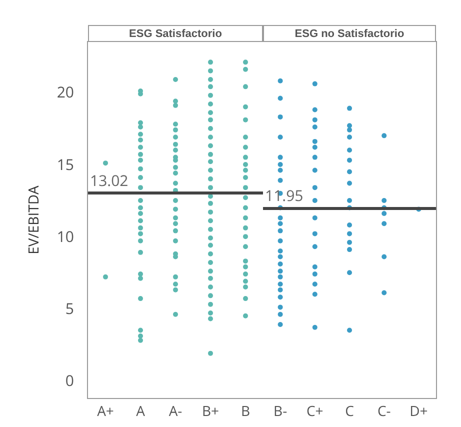  Describe the element at coordinates (175, 33) in the screenshot. I see `panel-header-box: ESG Satisfactorio` at that location.